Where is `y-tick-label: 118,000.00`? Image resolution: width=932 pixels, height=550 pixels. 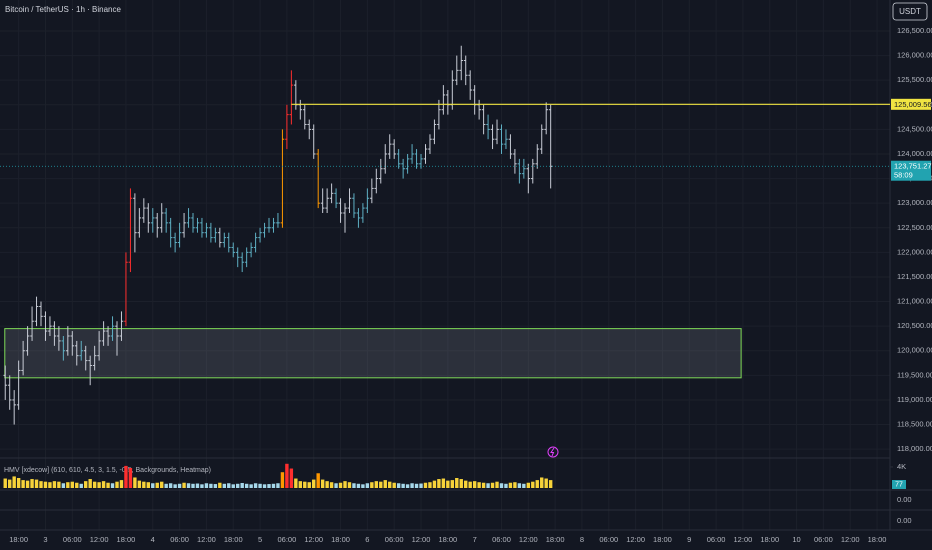
y-tick-label: 118,000.00 is located at coordinates (914, 448).